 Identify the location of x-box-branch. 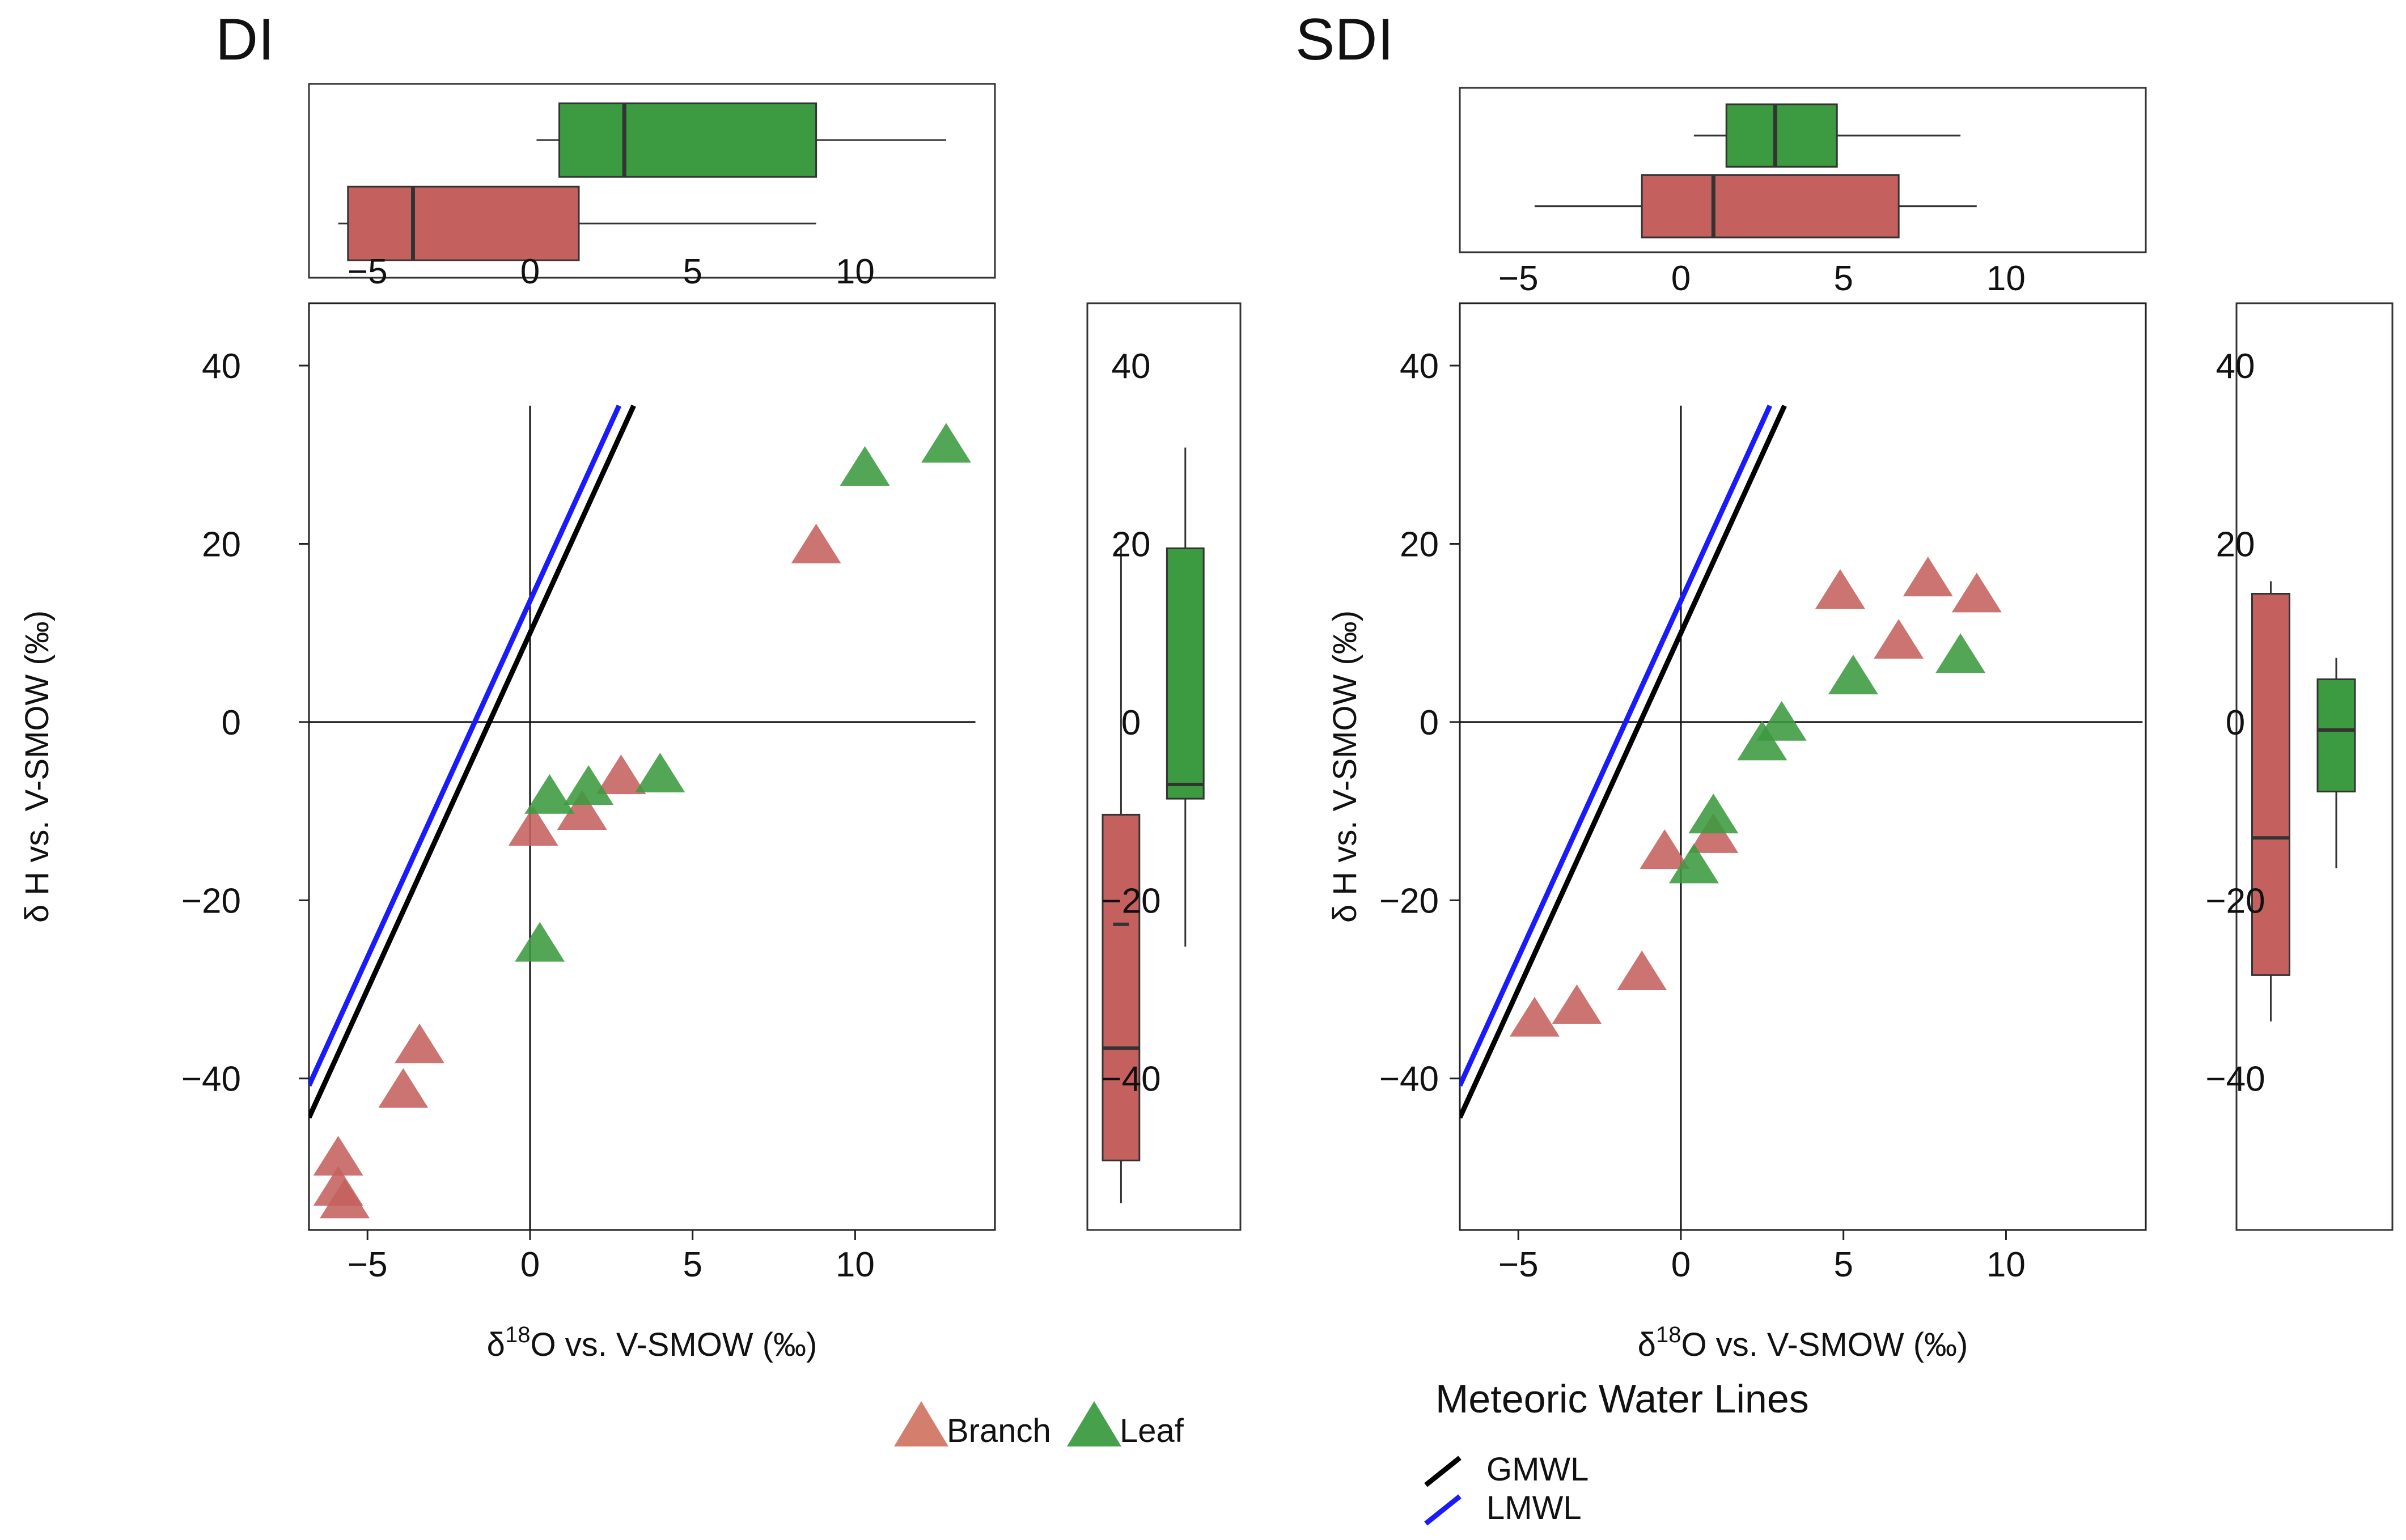
(1755, 206).